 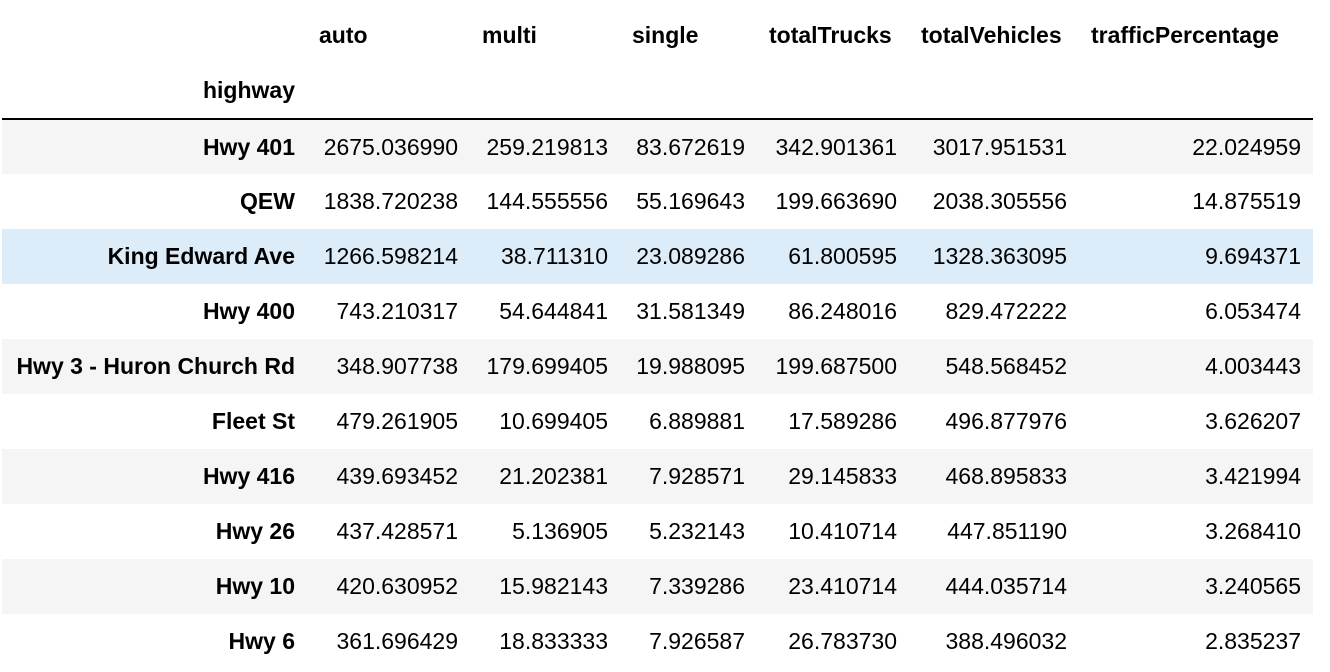 I want to click on table-cell: 199.663690, so click(x=836, y=201).